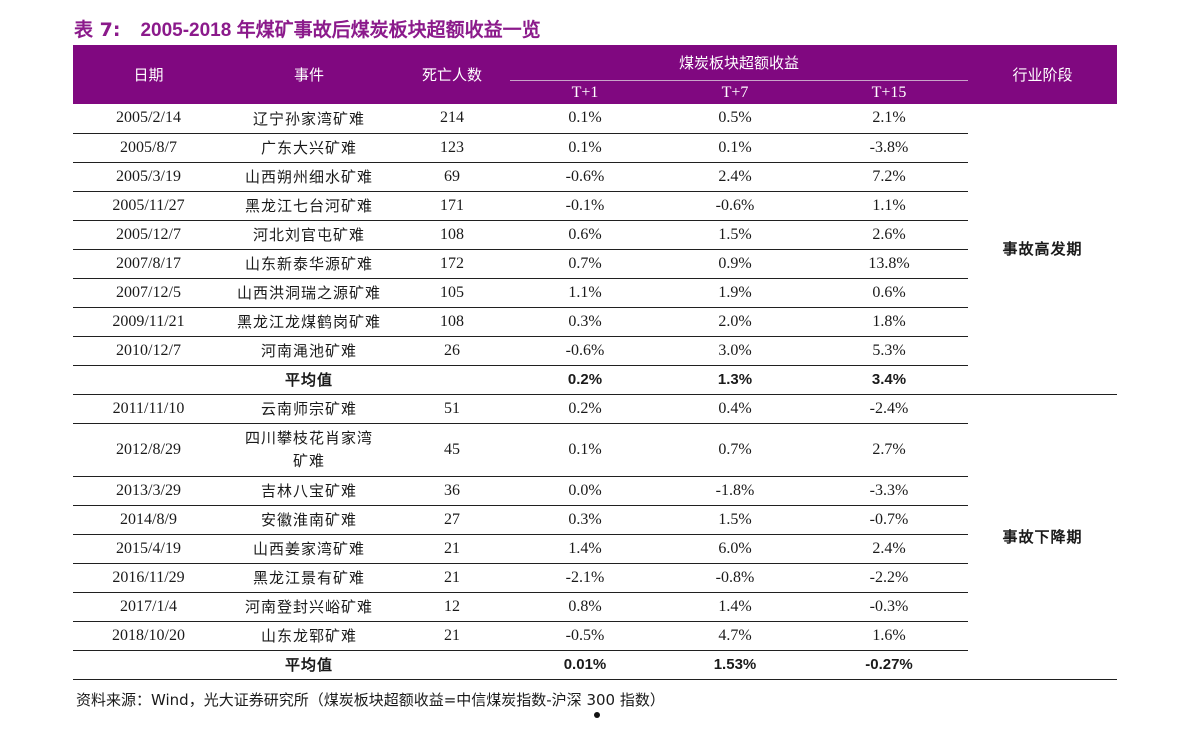 This screenshot has width=1191, height=729. I want to click on cell-date: 2013/3/29, so click(148, 491).